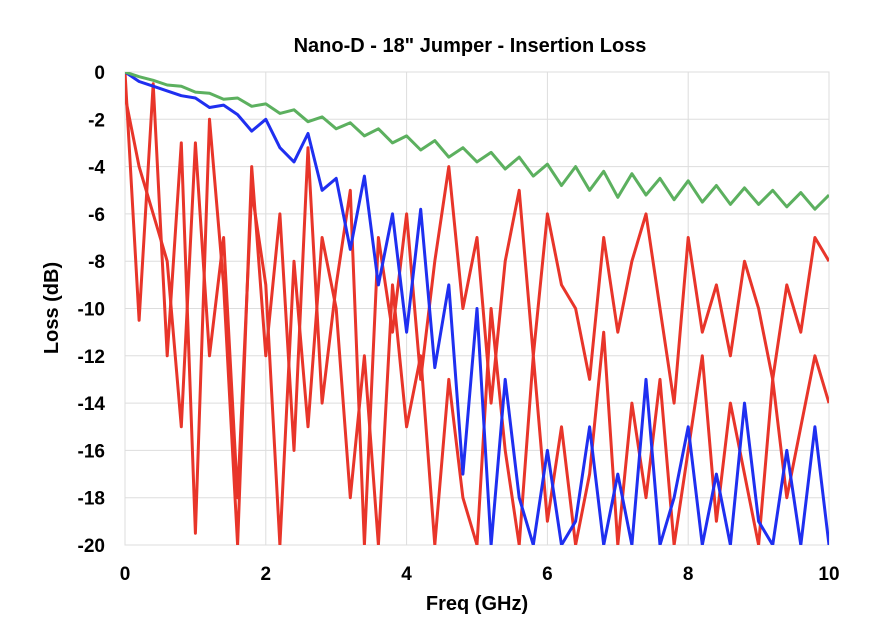 The width and height of the screenshot is (878, 632). I want to click on y-tick-label: -4, so click(96, 168).